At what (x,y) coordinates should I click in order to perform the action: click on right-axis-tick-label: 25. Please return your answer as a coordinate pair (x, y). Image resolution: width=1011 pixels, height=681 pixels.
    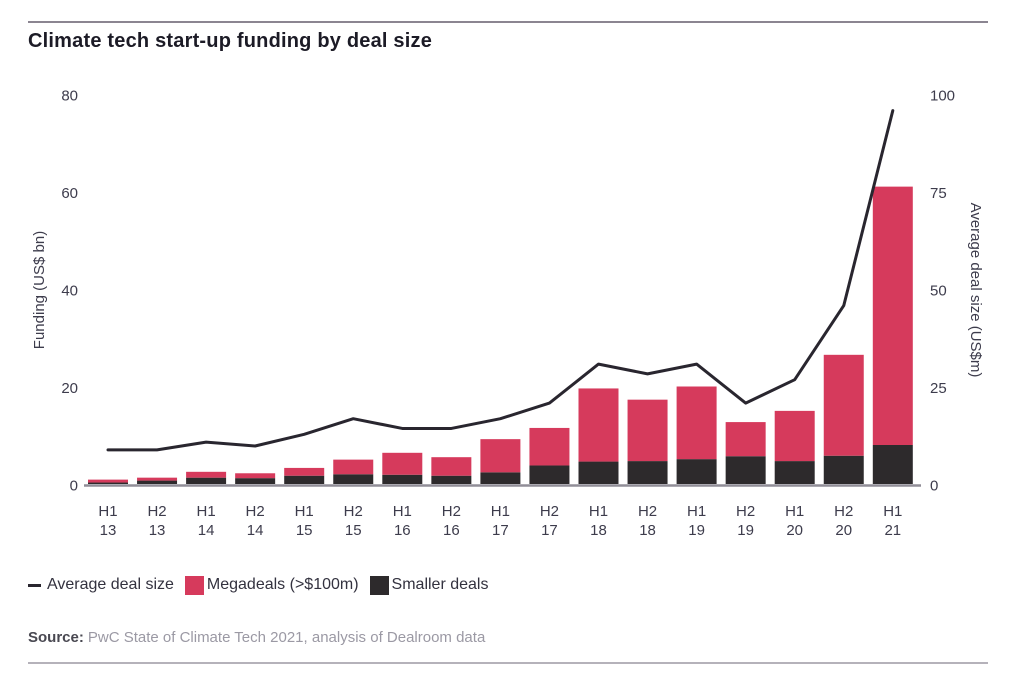
    Looking at the image, I should click on (938, 388).